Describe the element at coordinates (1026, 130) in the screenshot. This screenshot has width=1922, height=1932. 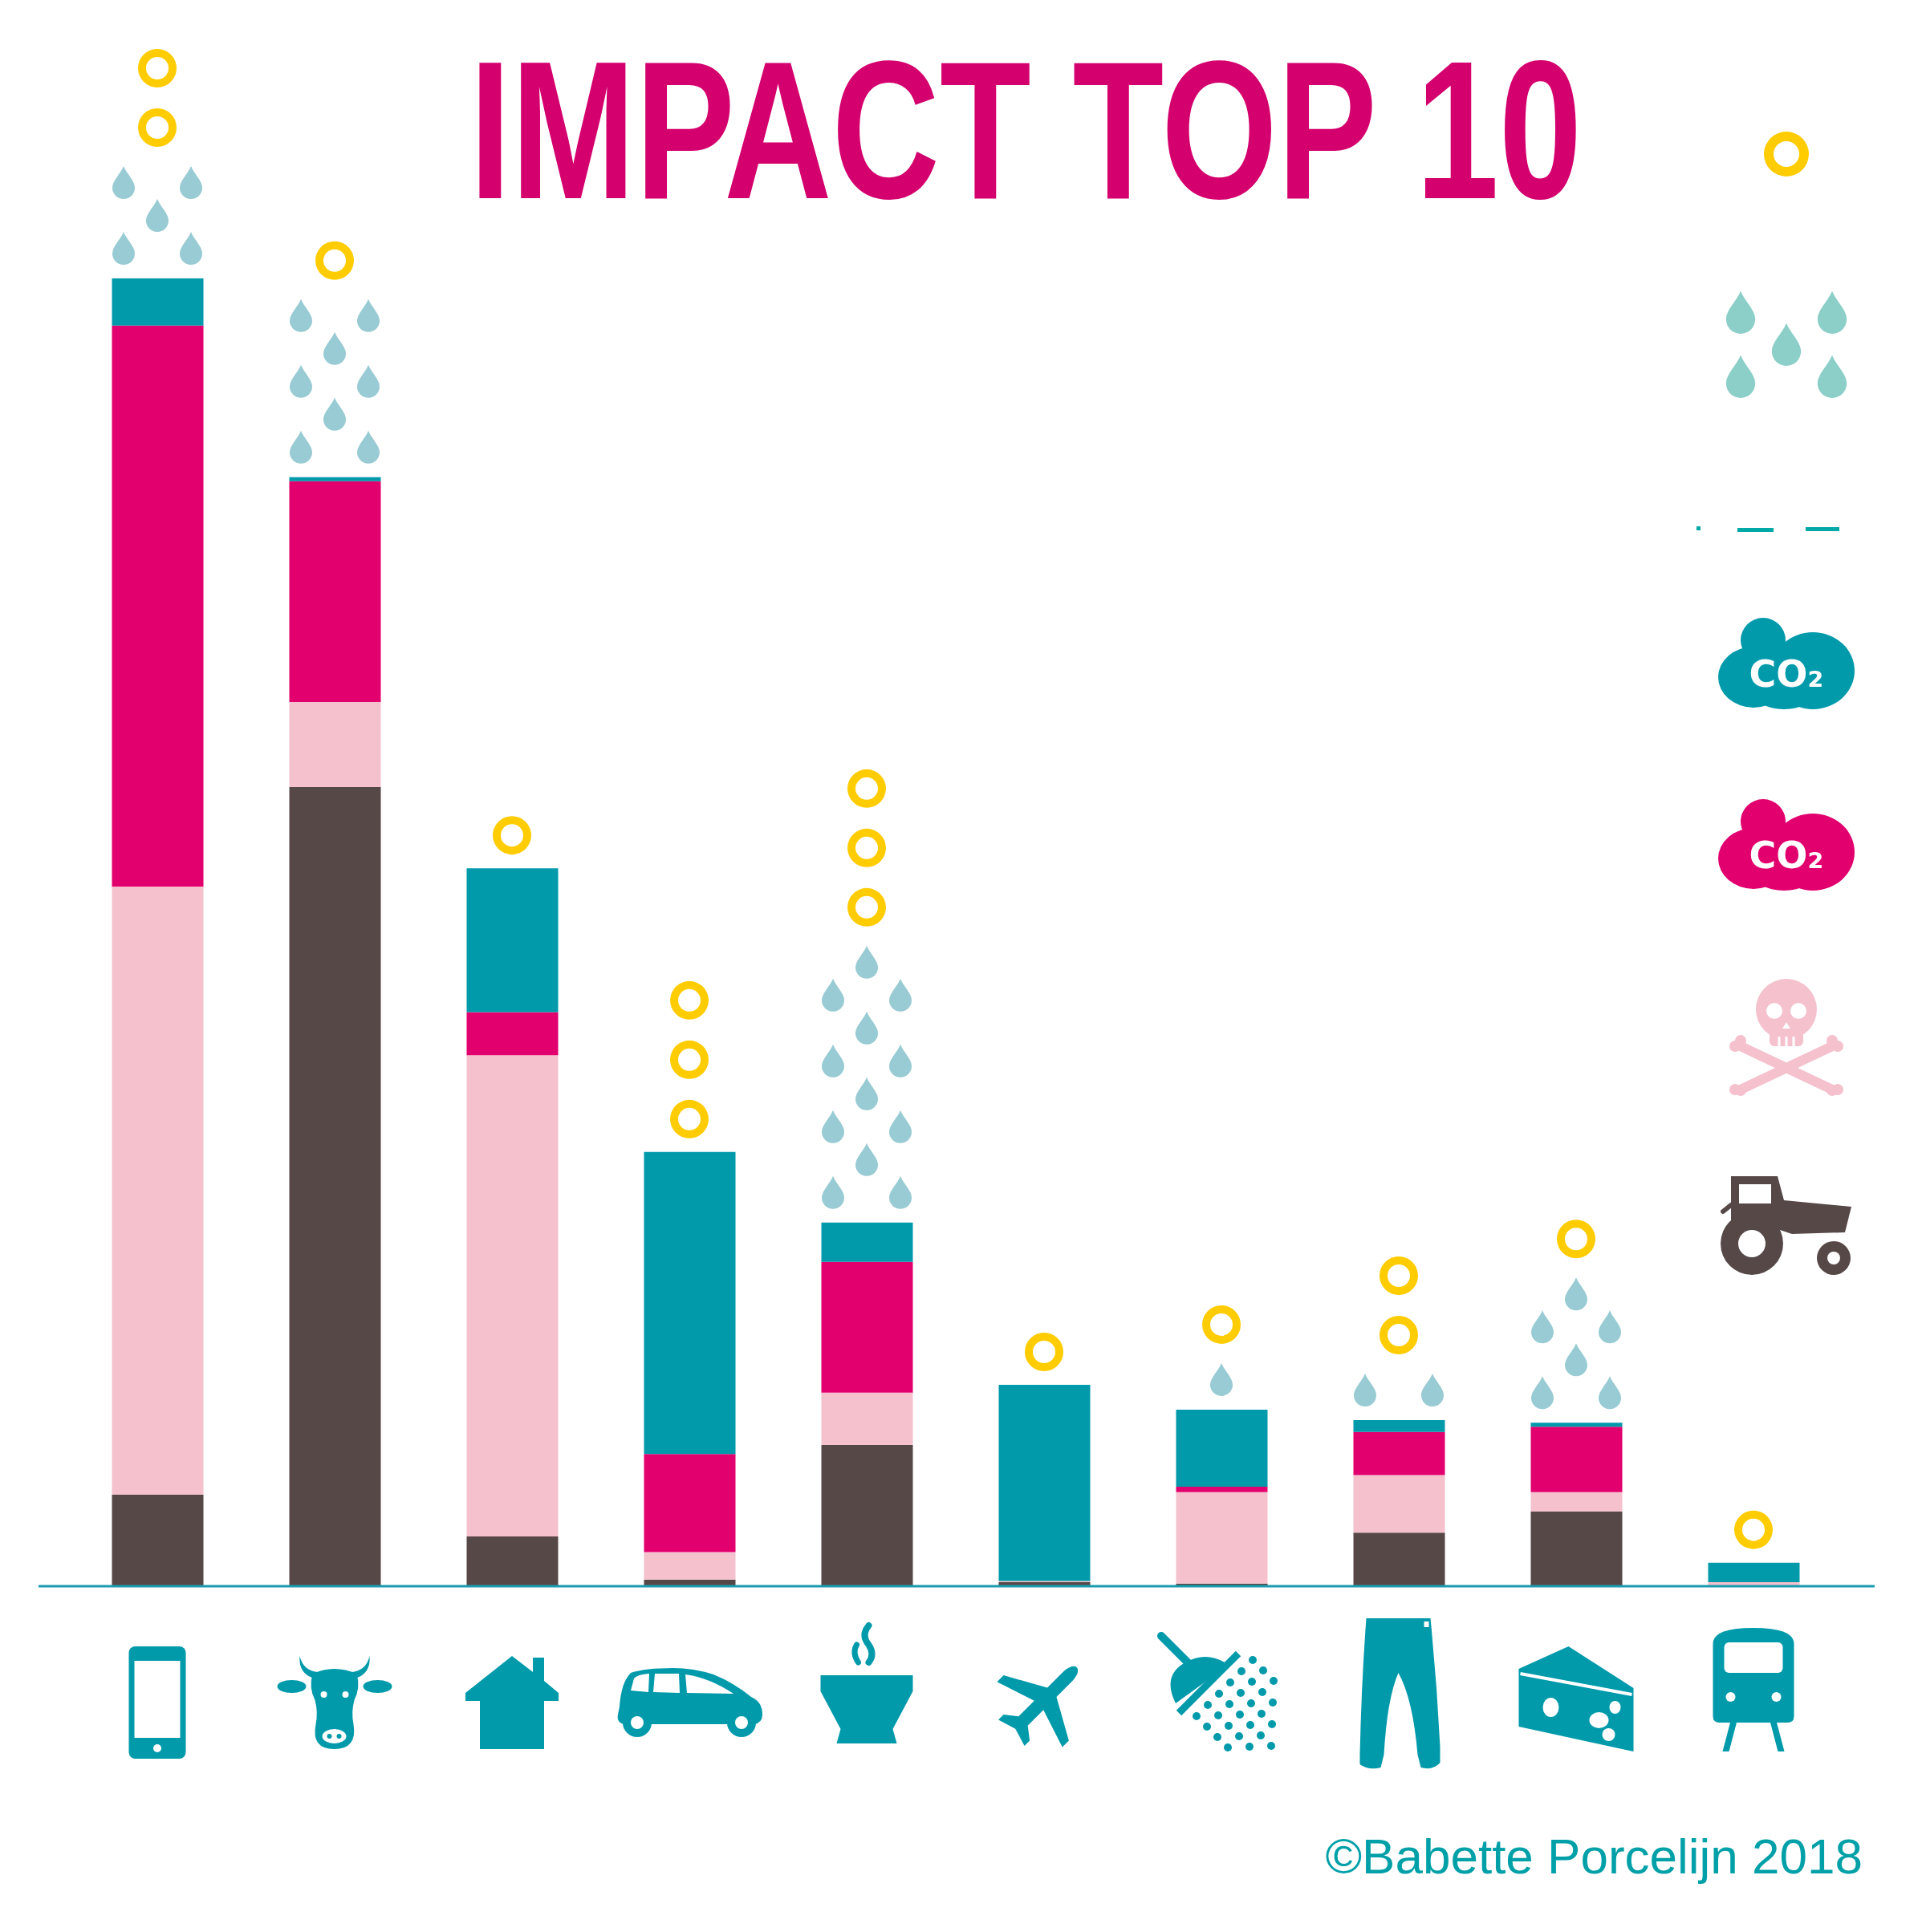
I see `chart-title: IMPACT TOP 10` at that location.